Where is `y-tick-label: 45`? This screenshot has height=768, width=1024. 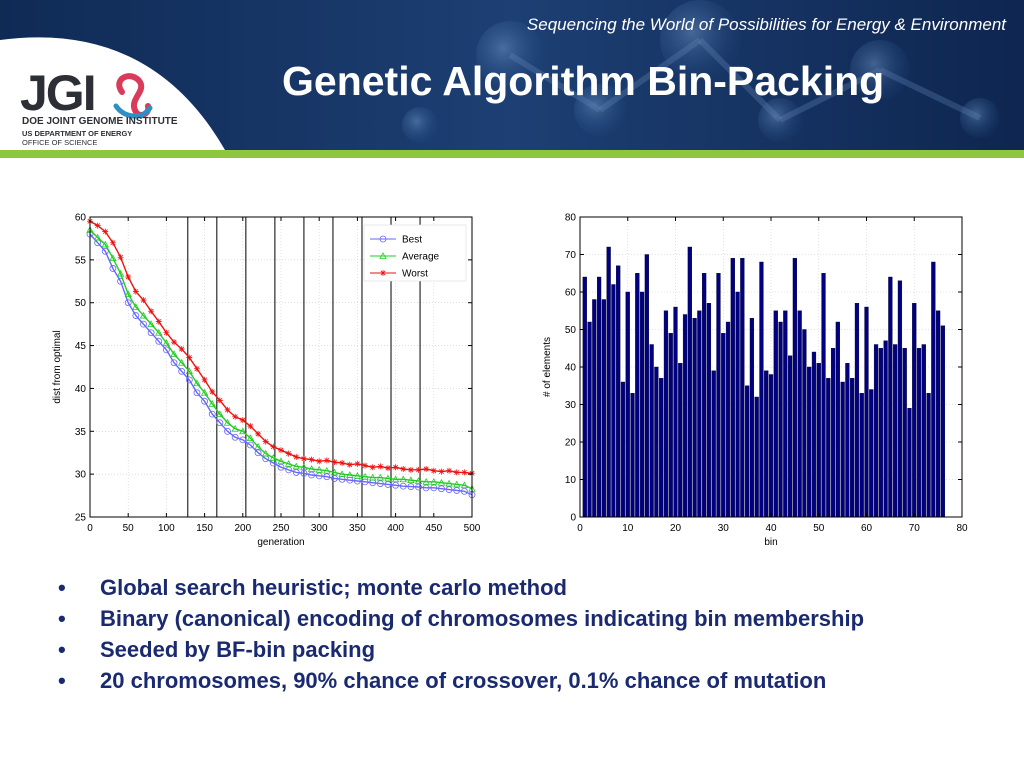
y-tick-label: 45 is located at coordinates (81, 346).